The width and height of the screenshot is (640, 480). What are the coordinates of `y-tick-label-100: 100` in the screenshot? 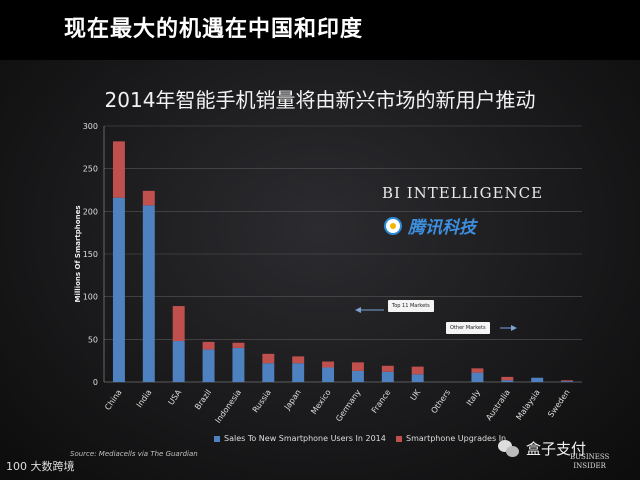 It's located at (90, 297).